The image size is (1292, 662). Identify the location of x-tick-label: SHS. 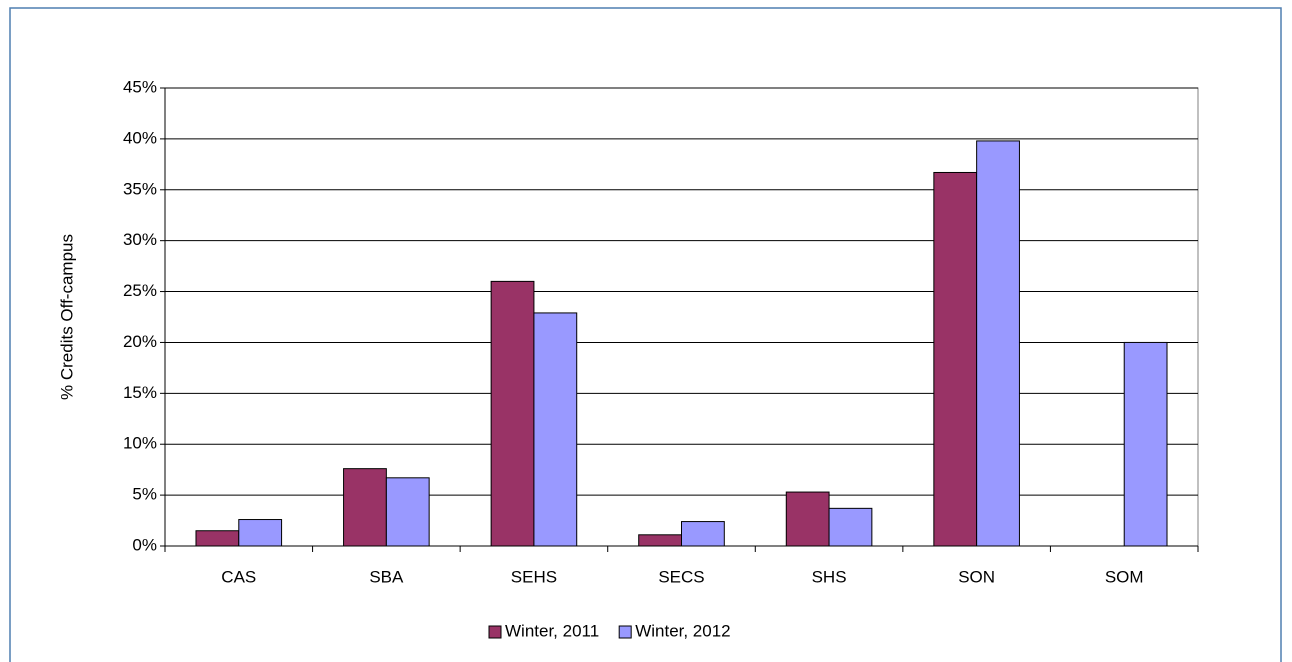
(829, 576).